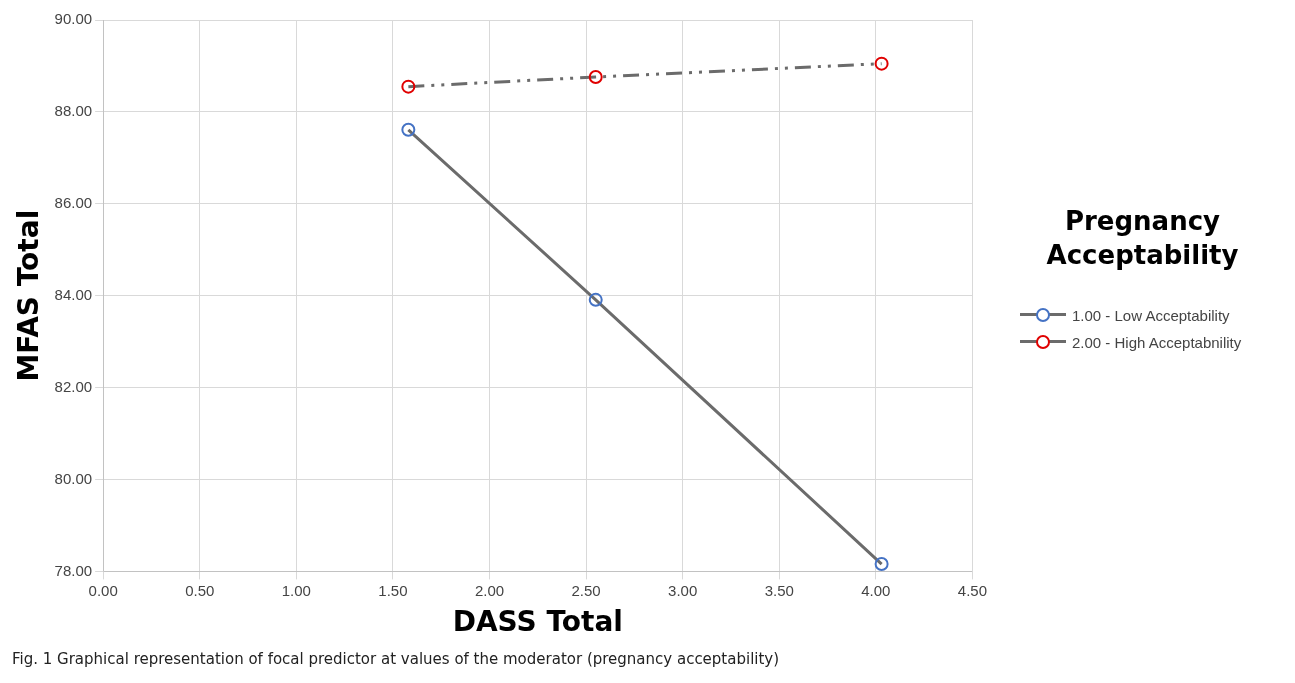  Describe the element at coordinates (73, 202) in the screenshot. I see `y-tick-label: 86.00` at that location.